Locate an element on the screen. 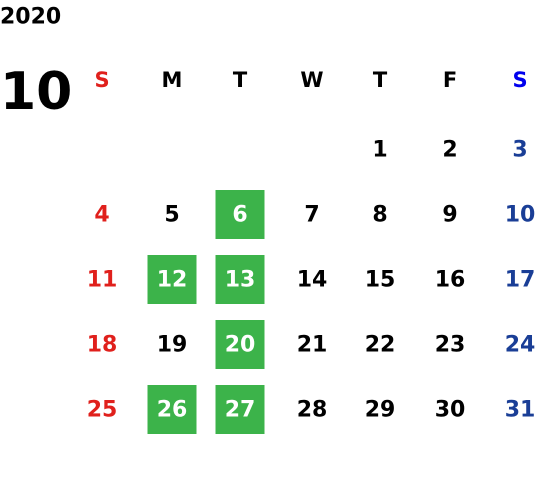 The width and height of the screenshot is (548, 503). day-number: 25 is located at coordinates (102, 410).